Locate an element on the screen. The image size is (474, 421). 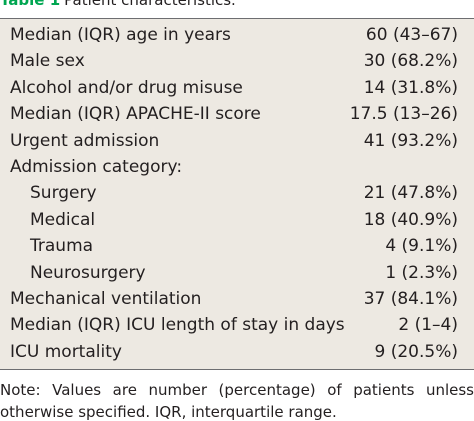
row-value: 18 (40.9%) is located at coordinates (410, 219).